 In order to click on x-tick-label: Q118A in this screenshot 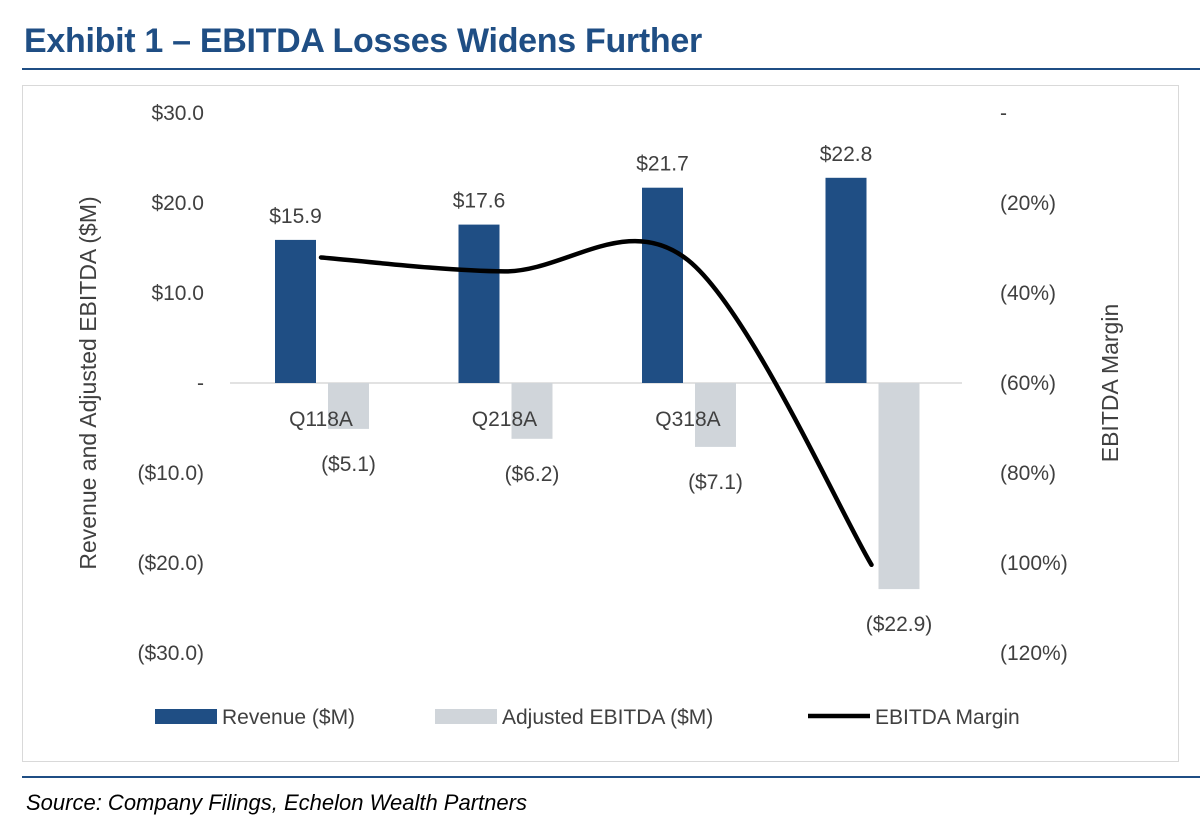, I will do `click(321, 419)`.